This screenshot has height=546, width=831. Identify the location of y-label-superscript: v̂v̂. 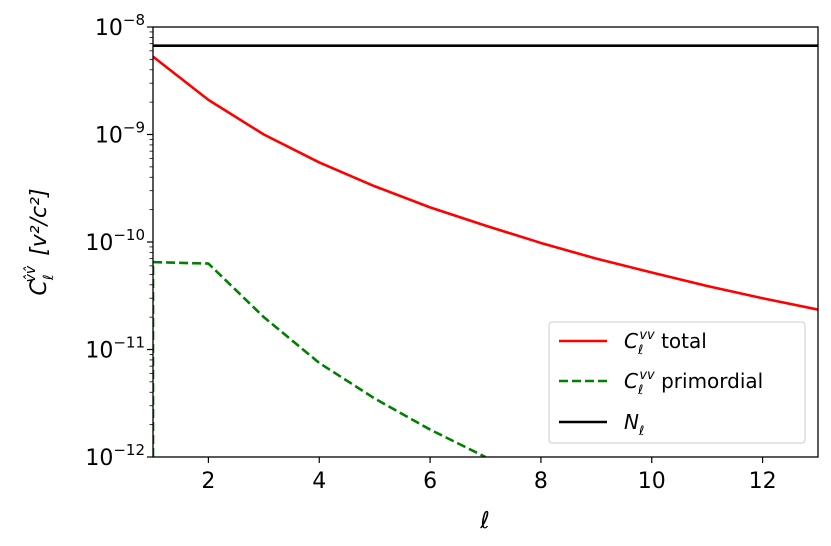
(31, 273).